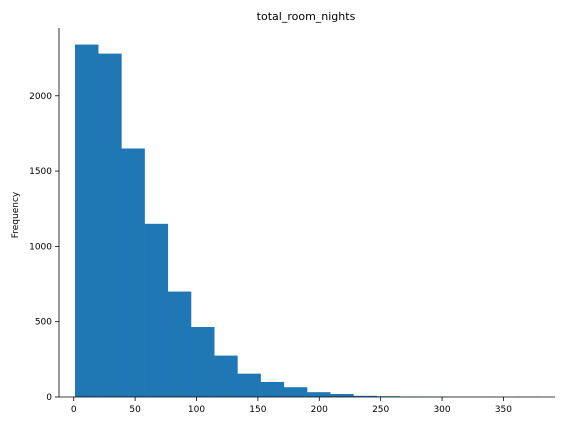 This screenshot has width=565, height=427. I want to click on x-tick-label: 150, so click(257, 410).